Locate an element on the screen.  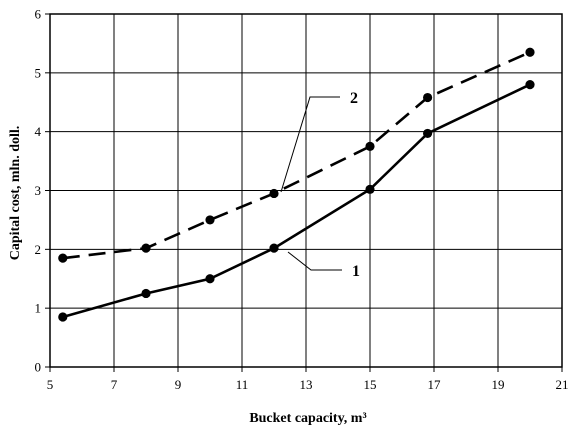
x-tick-label: 17 is located at coordinates (435, 384).